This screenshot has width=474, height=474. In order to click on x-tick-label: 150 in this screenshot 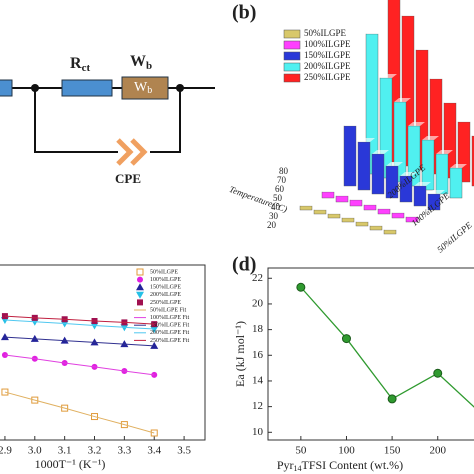, I will do `click(392, 451)`.